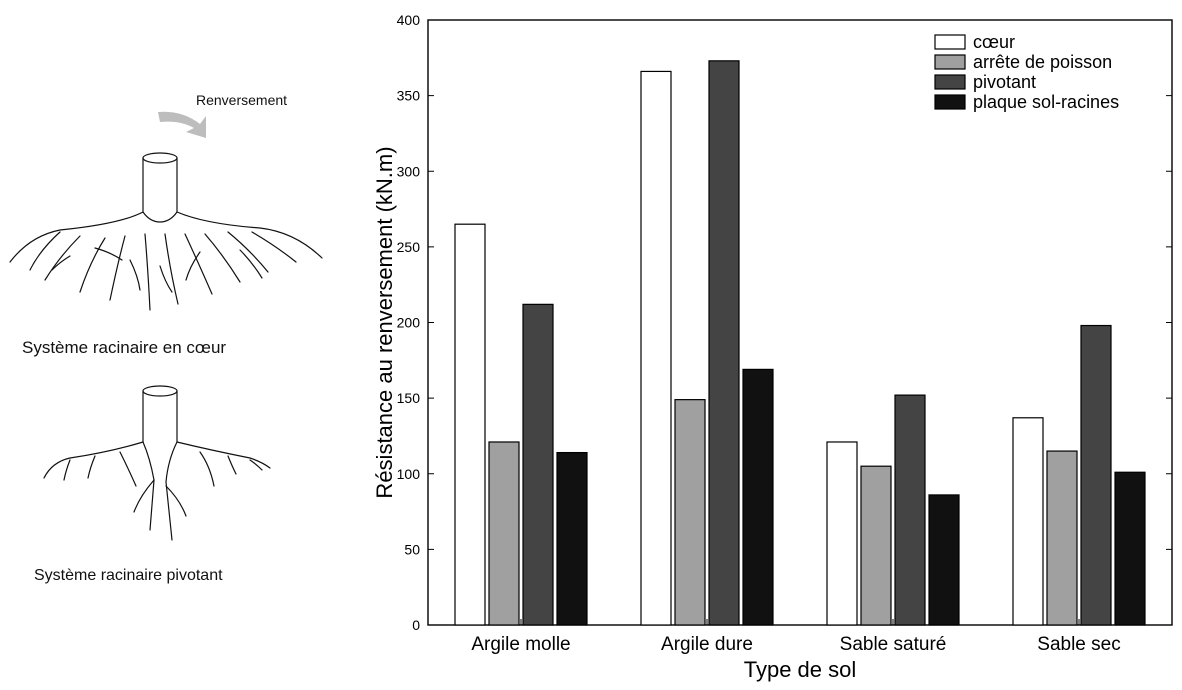  What do you see at coordinates (520, 644) in the screenshot?
I see `x-tick-label: Argile molle` at bounding box center [520, 644].